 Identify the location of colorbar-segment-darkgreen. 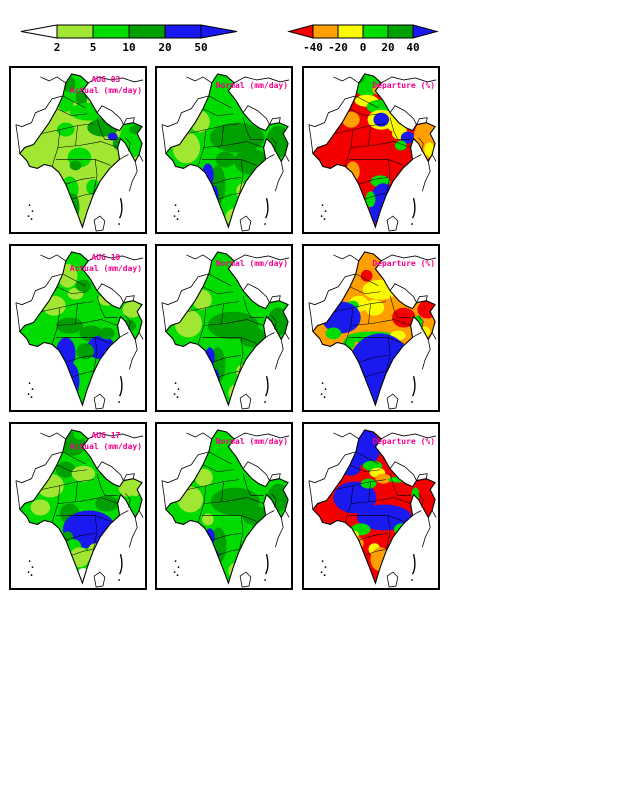
(400, 31).